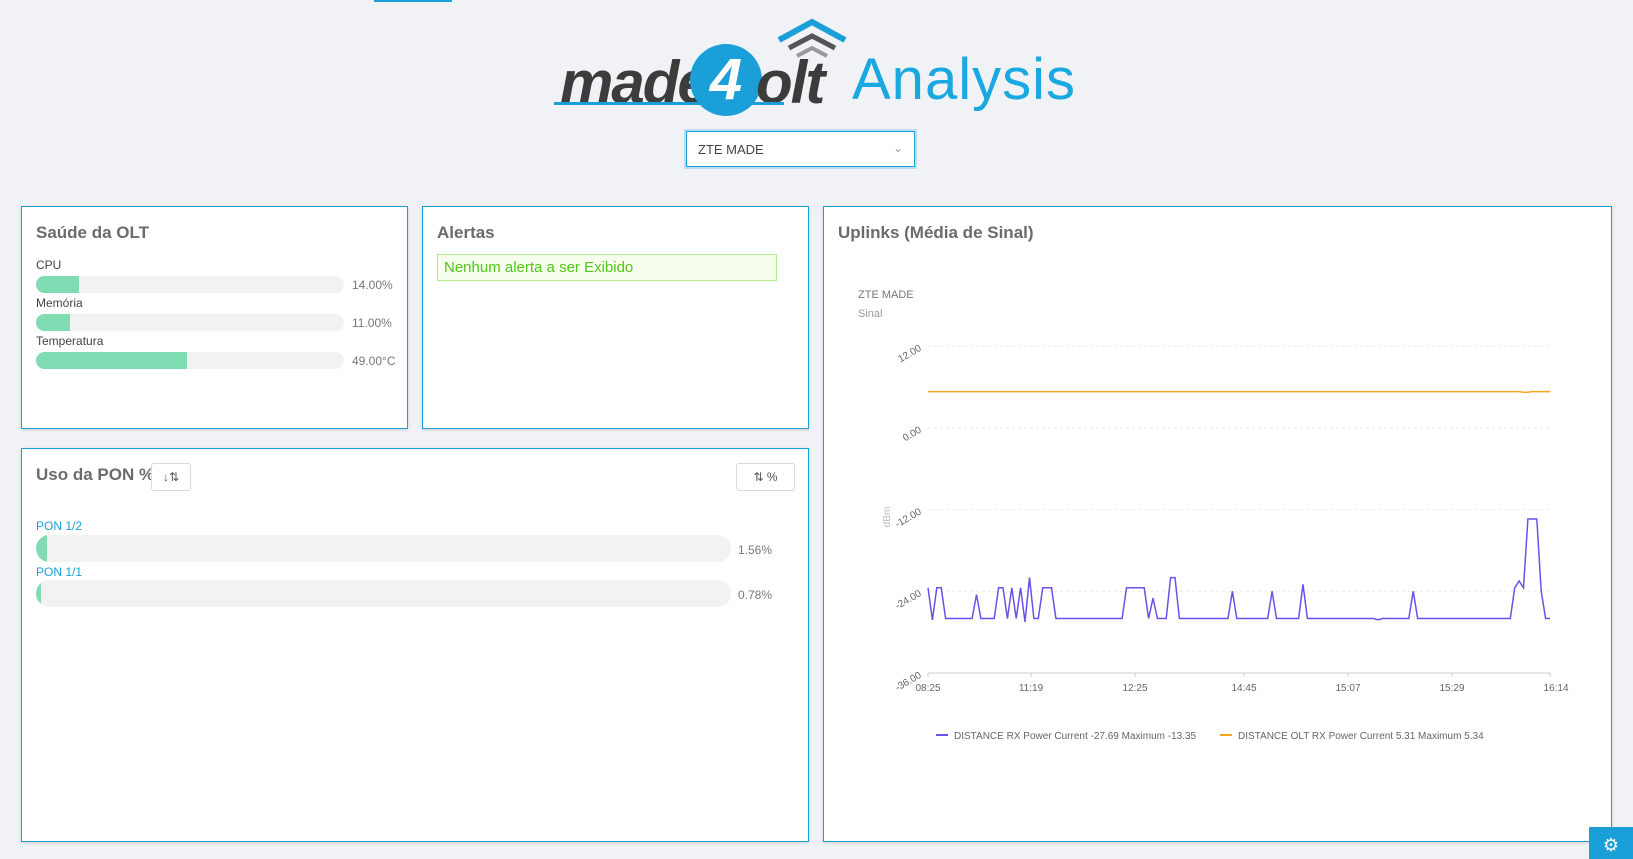 The width and height of the screenshot is (1633, 859). I want to click on olt-select-value: ZTE MADE, so click(731, 149).